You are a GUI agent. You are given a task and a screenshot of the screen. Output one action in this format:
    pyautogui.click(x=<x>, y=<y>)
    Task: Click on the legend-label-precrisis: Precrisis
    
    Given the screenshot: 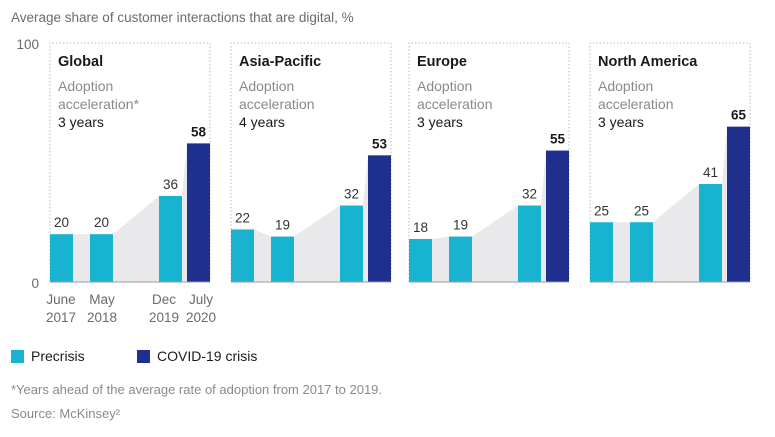 What is the action you would take?
    pyautogui.click(x=58, y=356)
    